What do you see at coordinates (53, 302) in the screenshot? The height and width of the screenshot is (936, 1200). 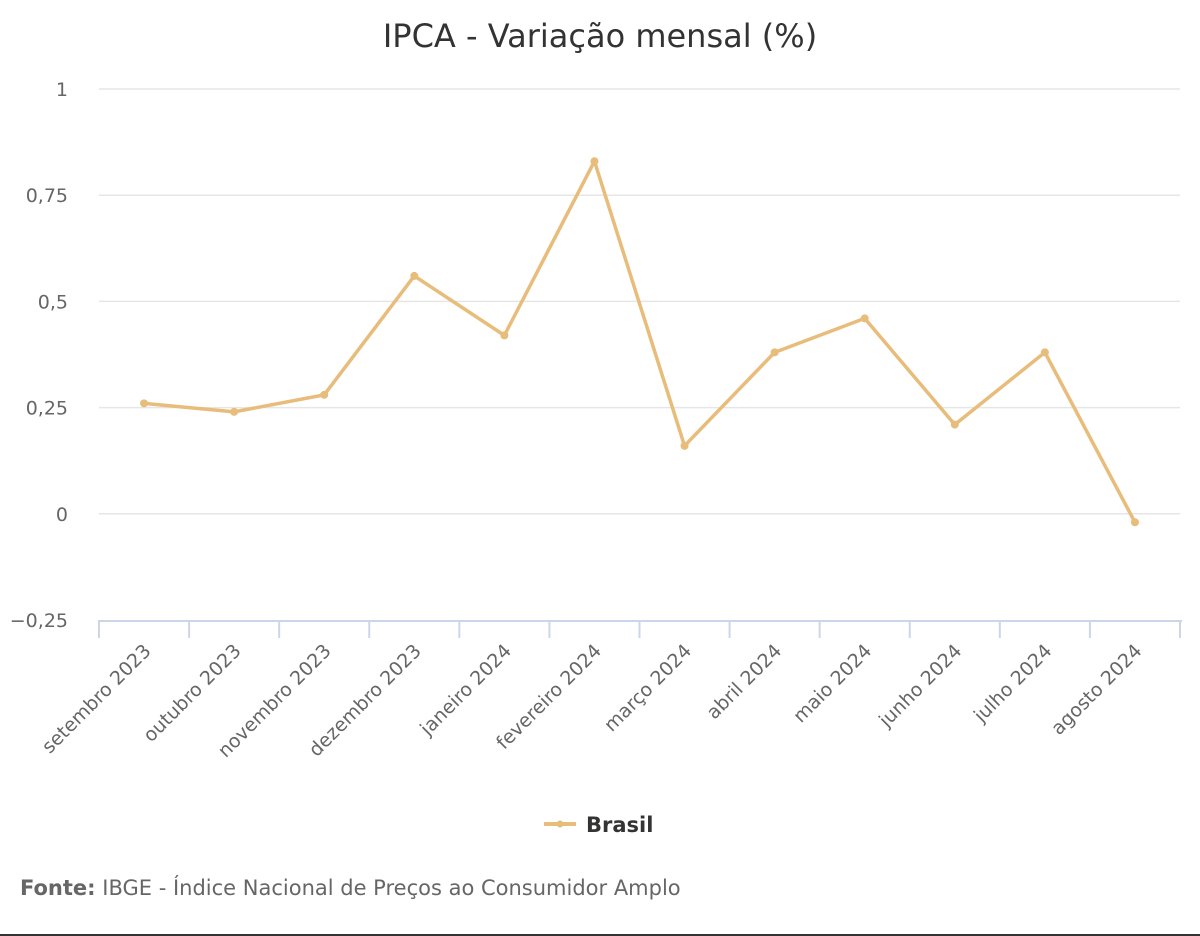 I see `y-tick-label: 0,5` at bounding box center [53, 302].